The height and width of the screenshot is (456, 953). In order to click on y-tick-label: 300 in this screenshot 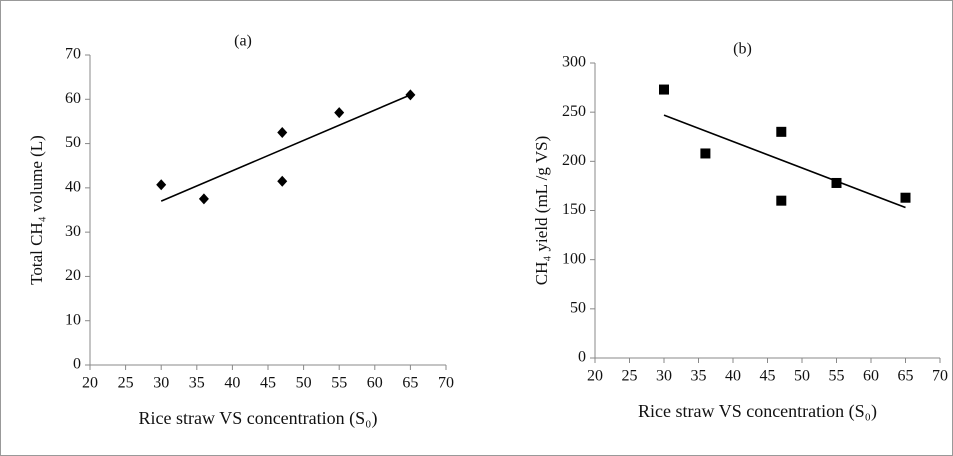, I will do `click(574, 62)`.